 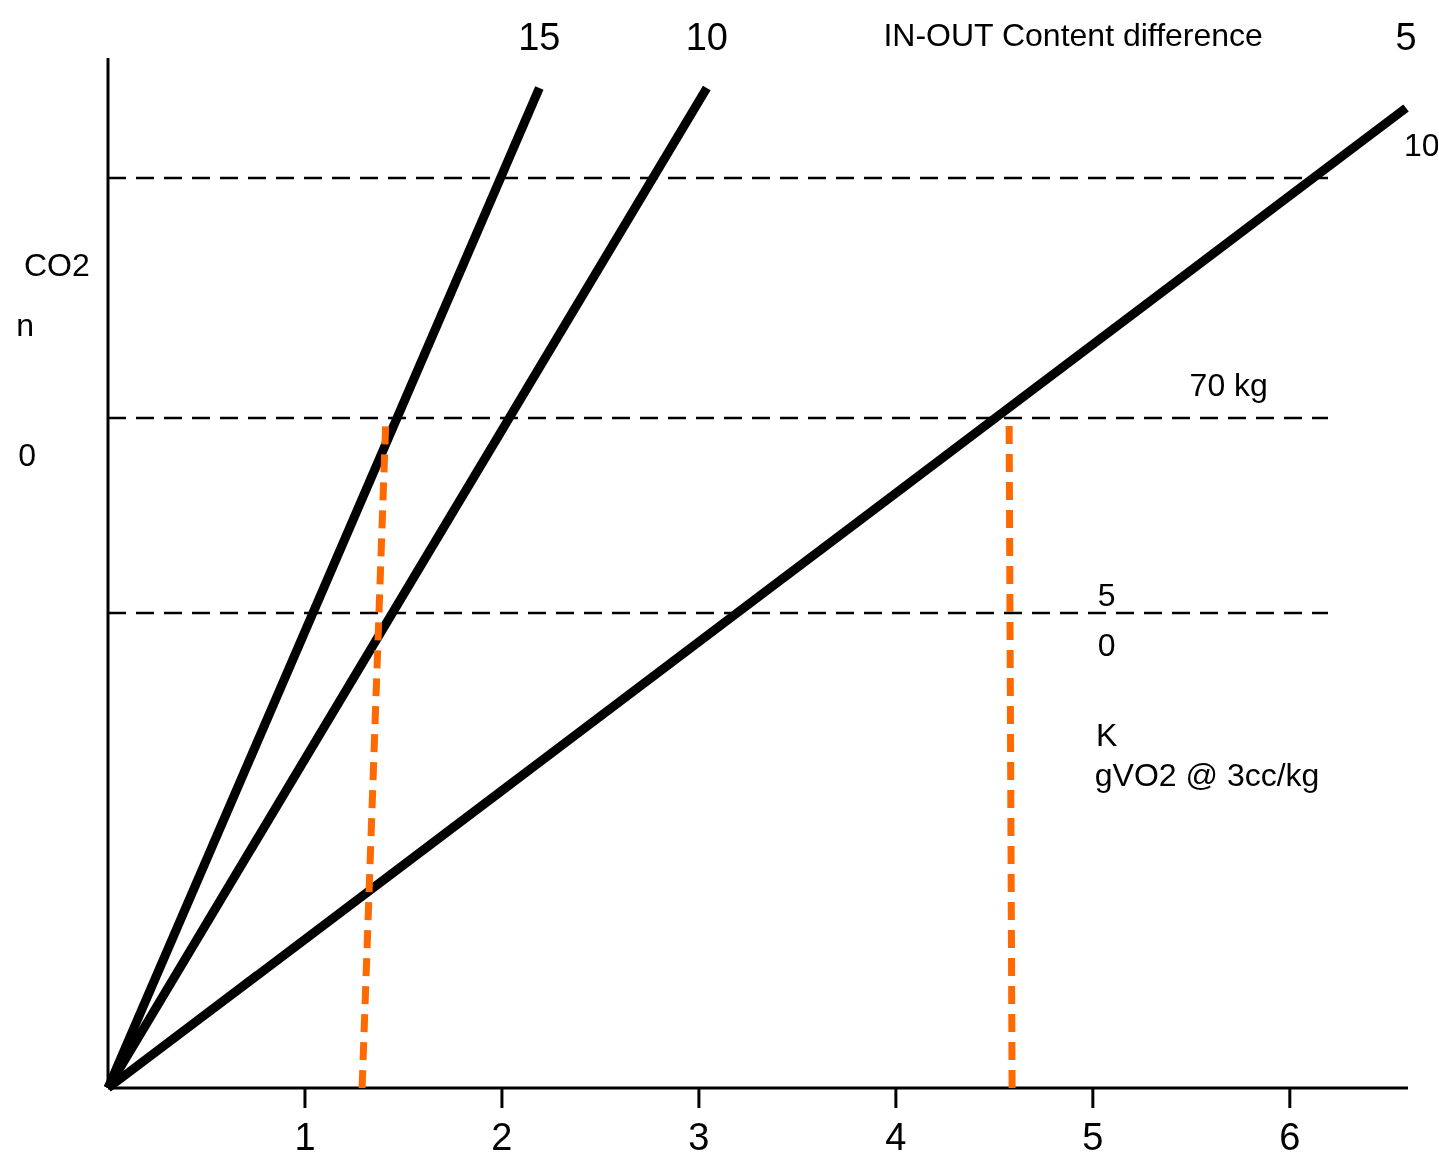 I want to click on x-tick-label: 2, so click(x=502, y=1137).